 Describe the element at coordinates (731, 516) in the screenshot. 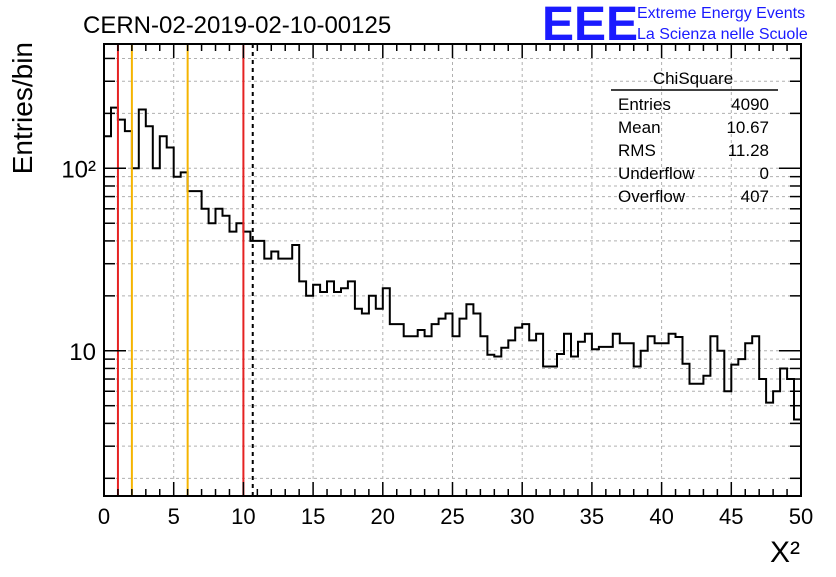

I see `x-tick-label: 45` at that location.